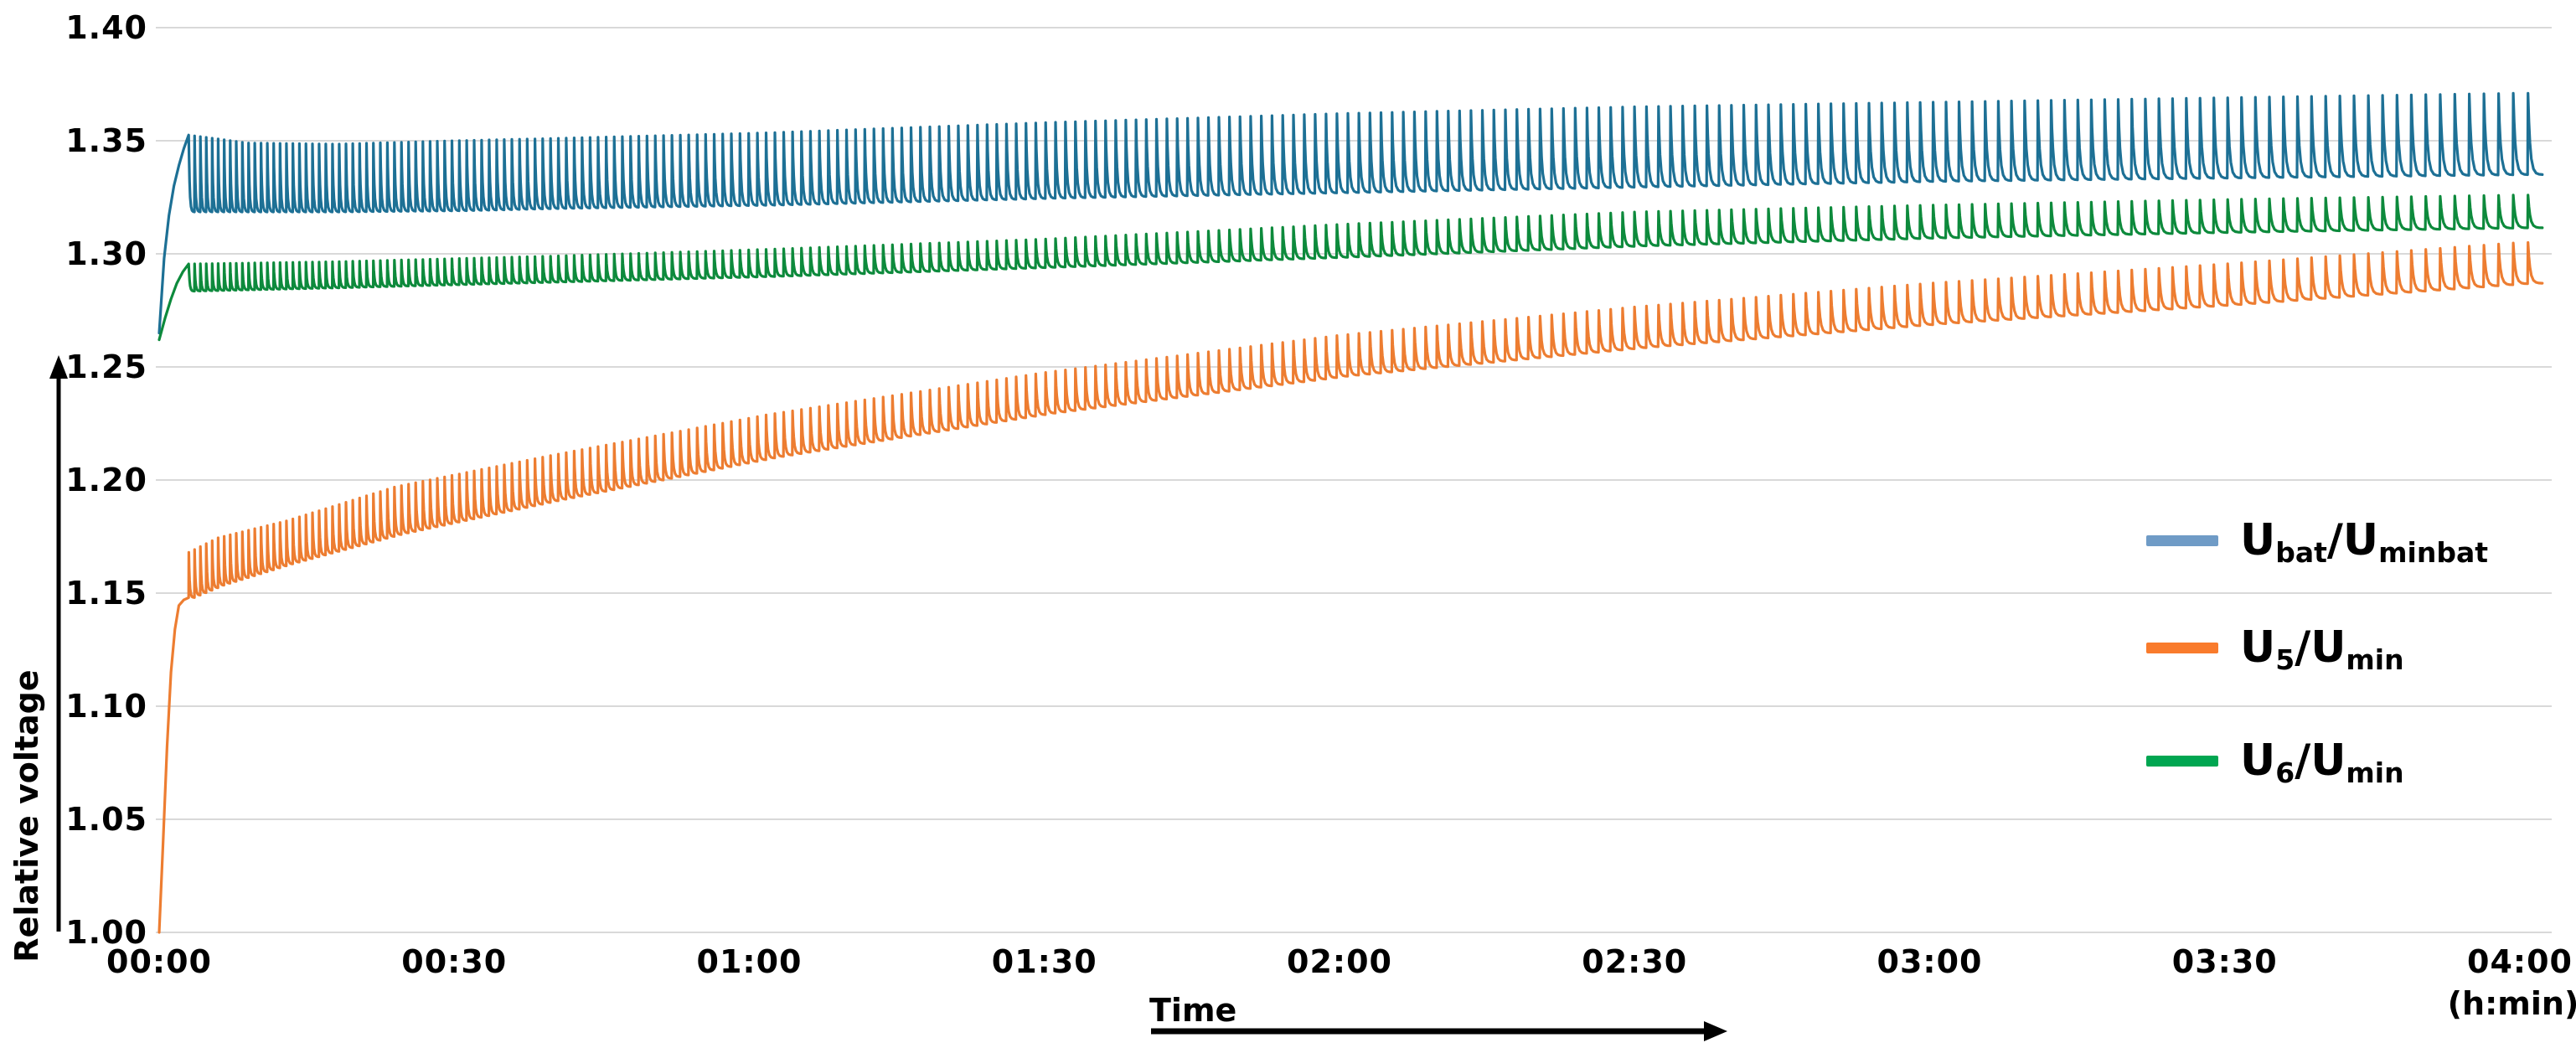 This screenshot has width=2576, height=1048. Describe the element at coordinates (2433, 552) in the screenshot. I see `legend-label-subscript: minbat` at that location.